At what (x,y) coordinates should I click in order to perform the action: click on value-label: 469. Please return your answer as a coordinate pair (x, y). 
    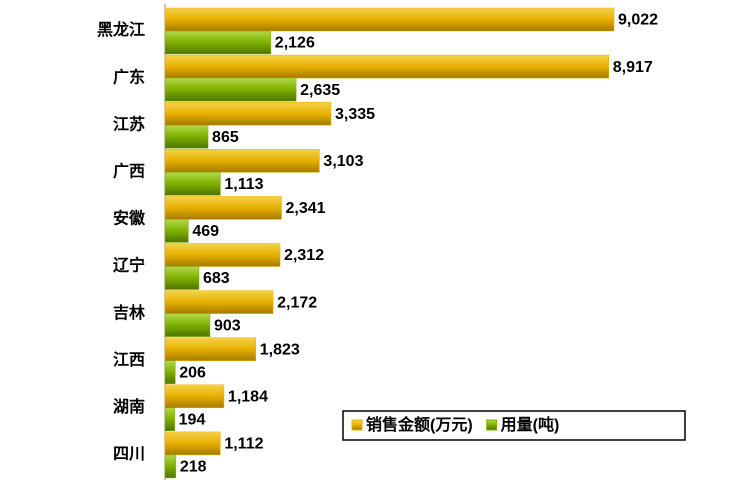
    Looking at the image, I should click on (205, 231).